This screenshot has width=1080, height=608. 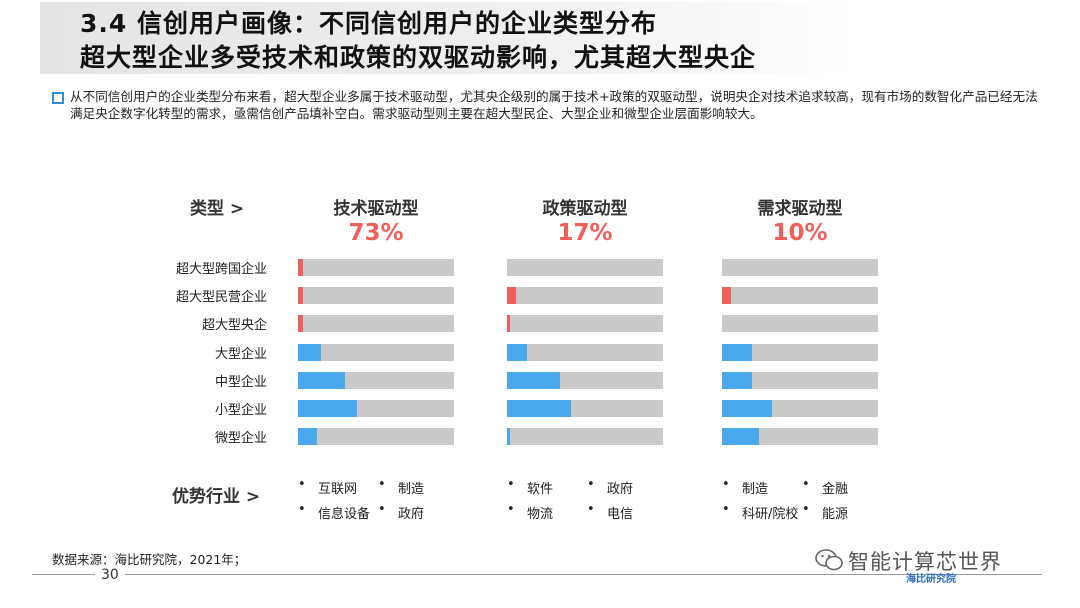 What do you see at coordinates (835, 489) in the screenshot?
I see `industry-item: 金融` at bounding box center [835, 489].